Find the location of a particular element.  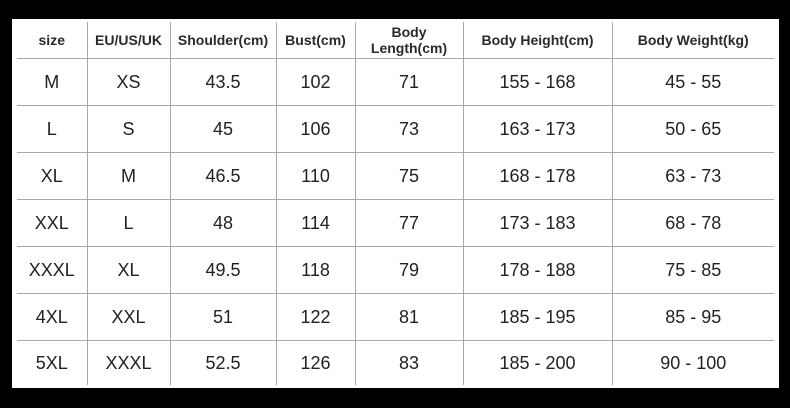

table-row: L S 45 106 73 163 - 173 50 - 65 is located at coordinates (395, 129).